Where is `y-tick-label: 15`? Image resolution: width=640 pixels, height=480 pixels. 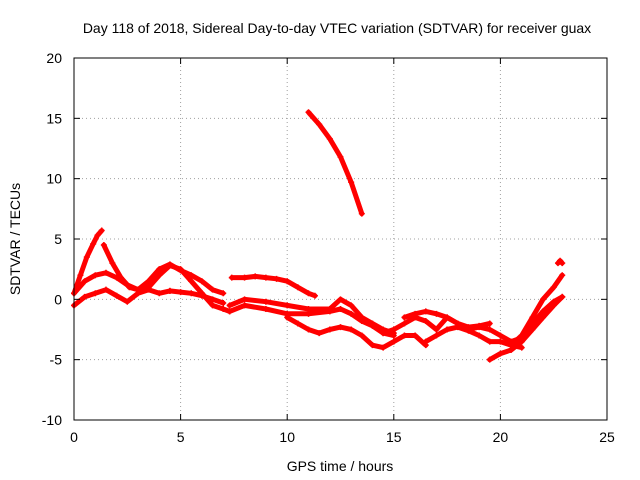 y-tick-label: 15 is located at coordinates (54, 118).